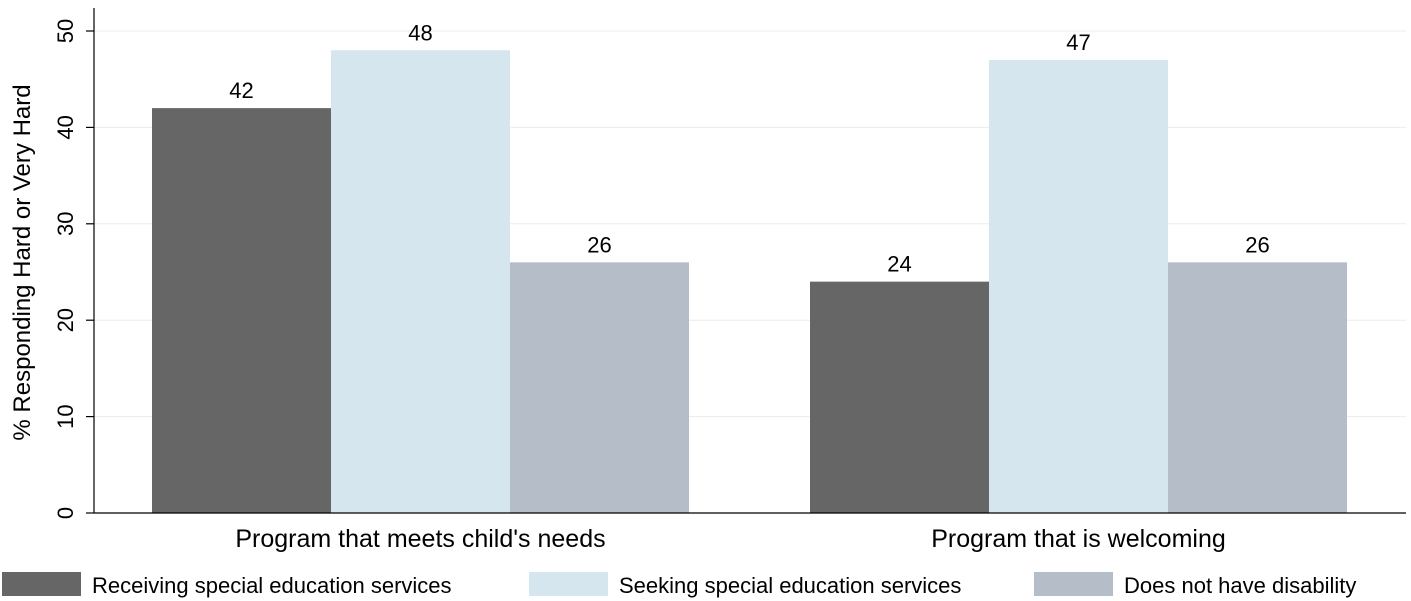 Image resolution: width=1411 pixels, height=601 pixels. What do you see at coordinates (420, 32) in the screenshot?
I see `bar-value-label: 48` at bounding box center [420, 32].